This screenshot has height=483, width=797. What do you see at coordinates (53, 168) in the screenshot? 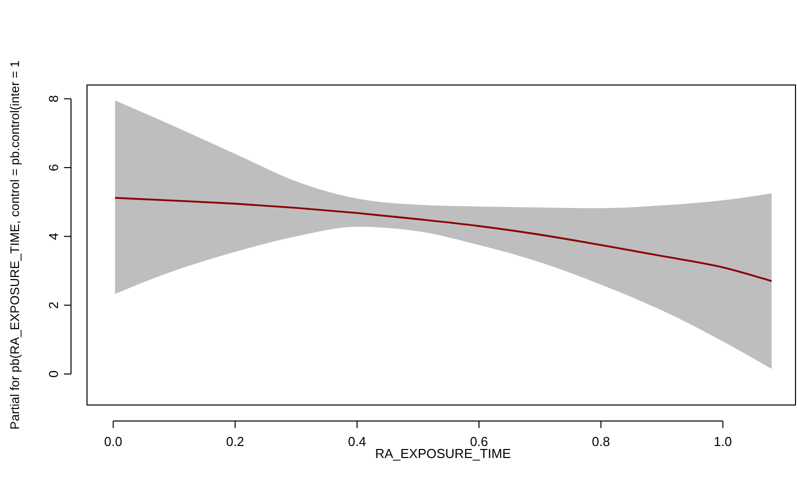
I see `y-tick-label: 6` at bounding box center [53, 168].